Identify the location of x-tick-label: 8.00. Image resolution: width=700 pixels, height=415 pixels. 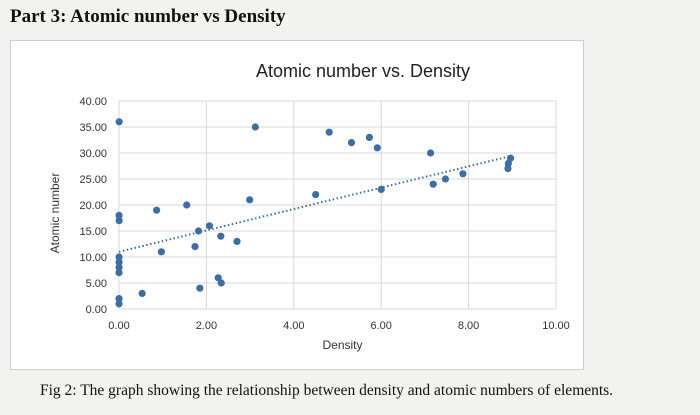
(468, 326).